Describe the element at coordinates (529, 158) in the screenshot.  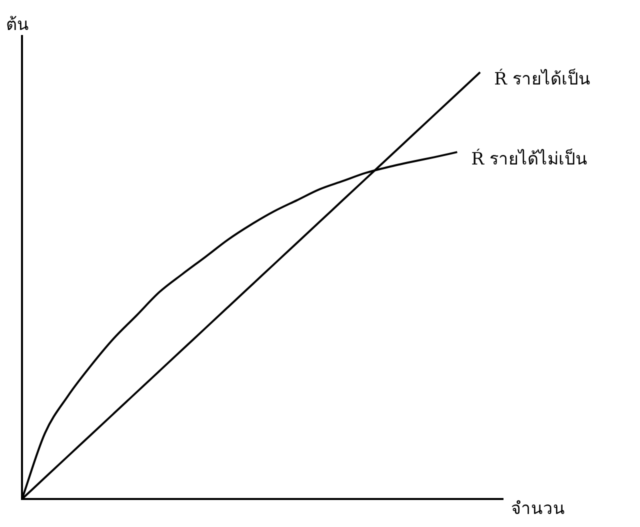
I see `series-label: Ŕ รายได้ไม่เป็น` at that location.